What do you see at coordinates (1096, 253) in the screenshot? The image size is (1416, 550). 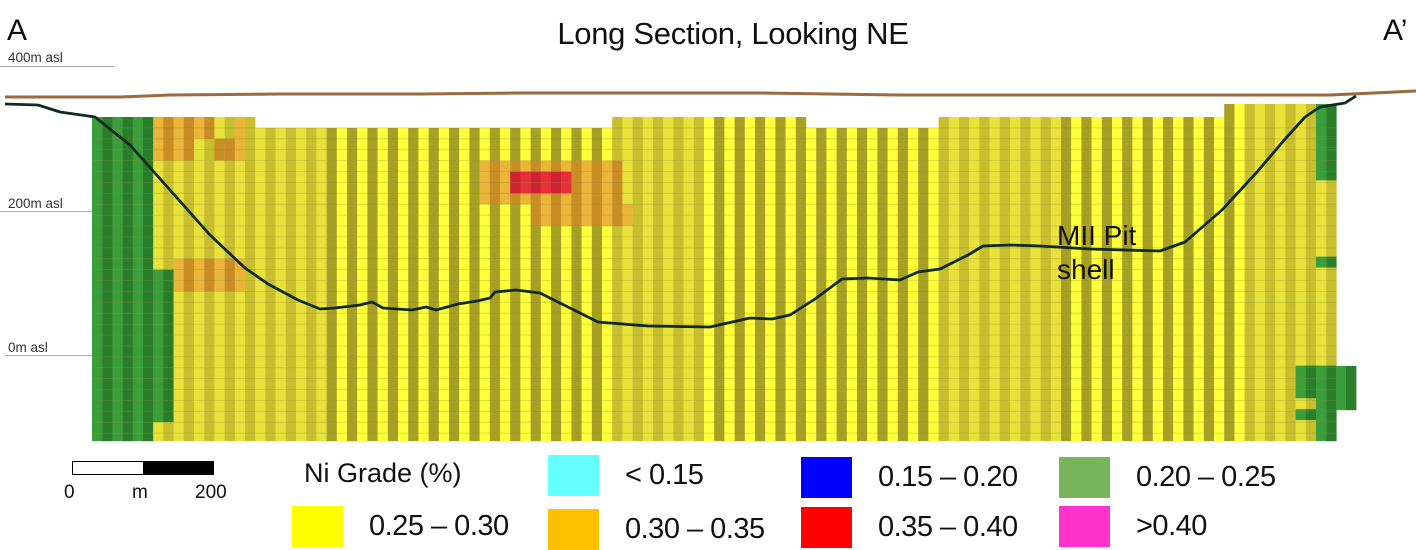 I see `pit-shell-label: MII Pit shell` at bounding box center [1096, 253].